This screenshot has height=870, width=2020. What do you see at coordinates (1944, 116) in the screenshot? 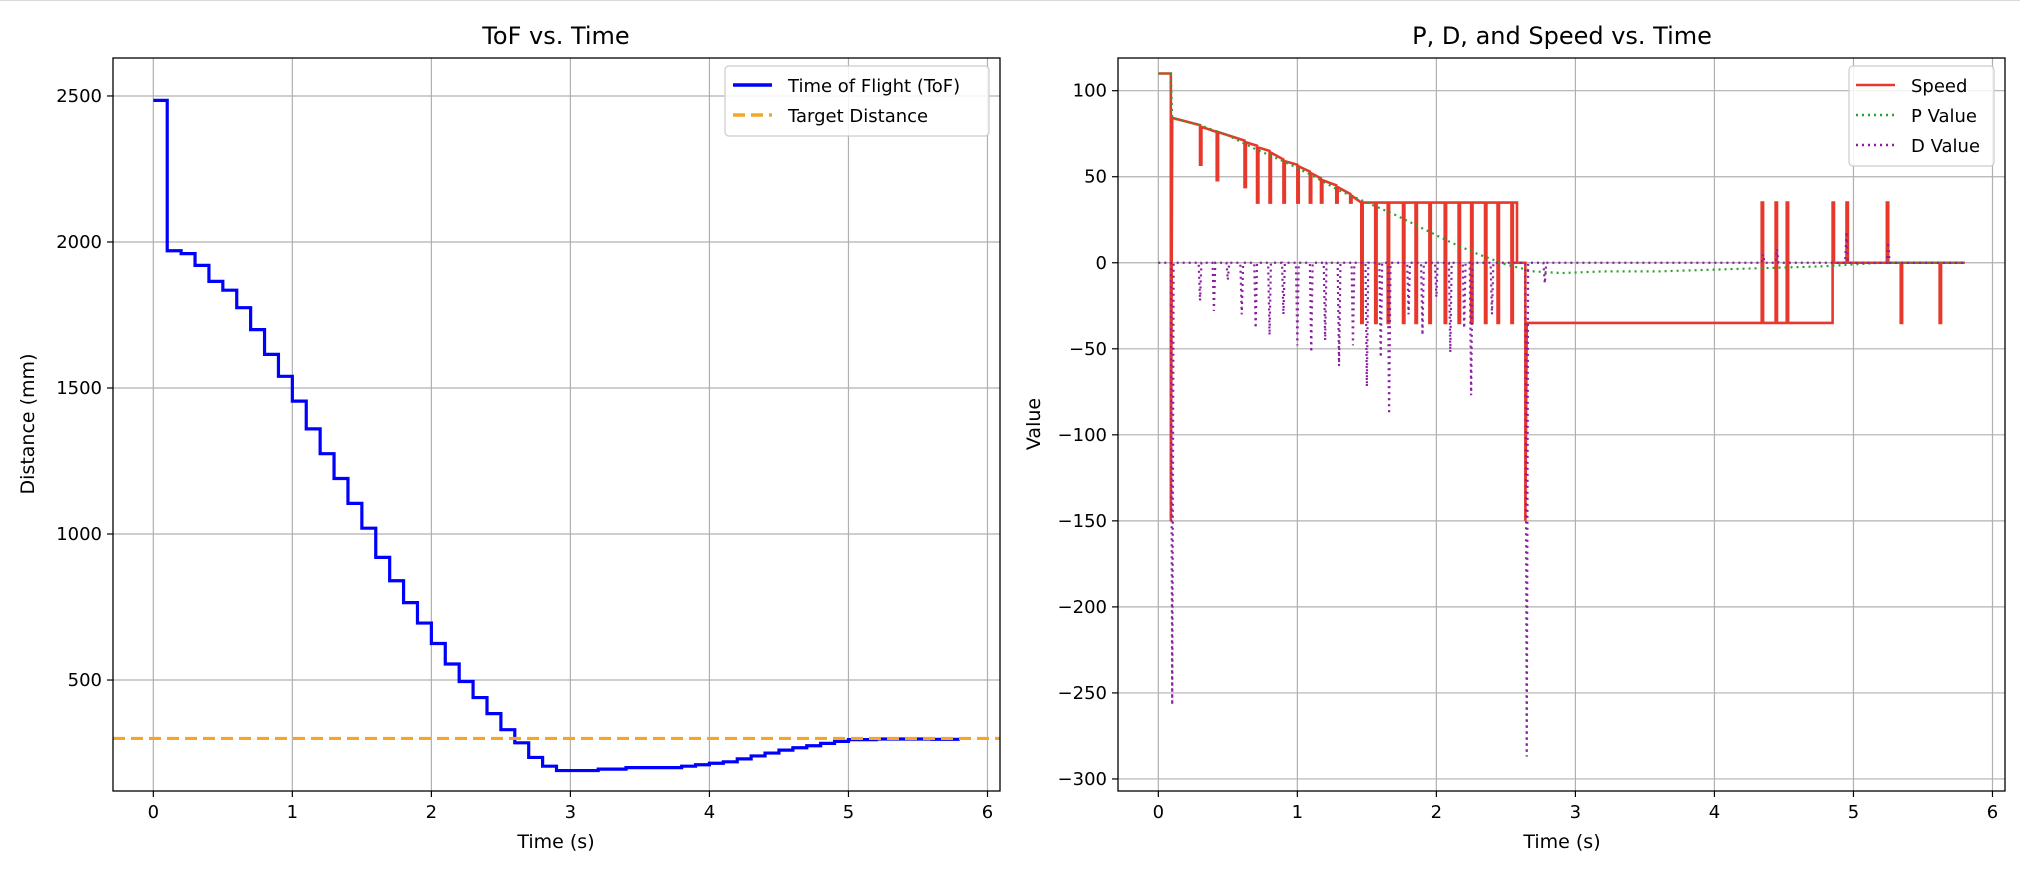
I see `legend-p-label: P Value` at bounding box center [1944, 116].